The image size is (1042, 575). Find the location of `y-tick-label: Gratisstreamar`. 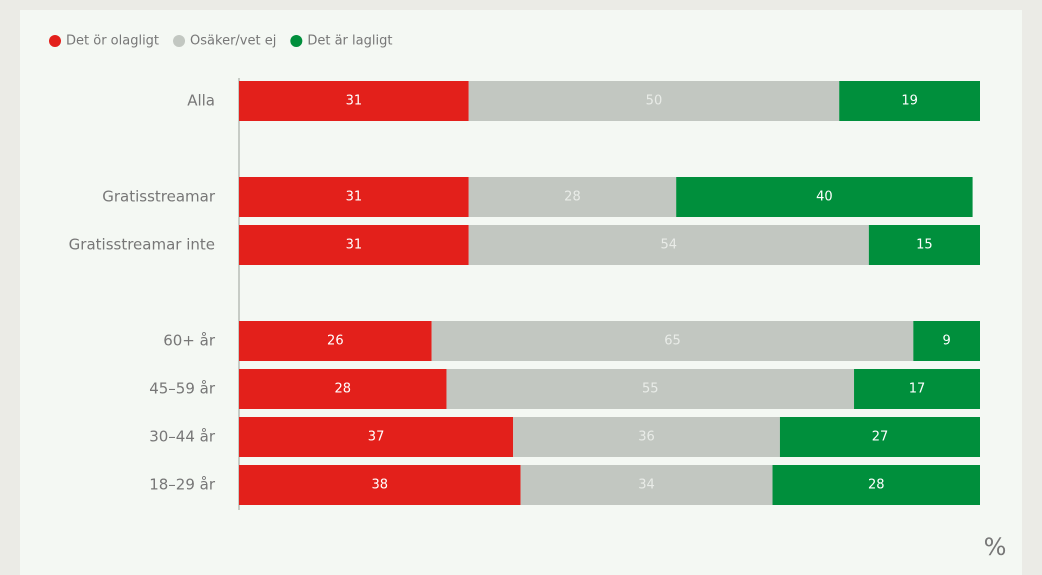

y-tick-label: Gratisstreamar is located at coordinates (159, 197).